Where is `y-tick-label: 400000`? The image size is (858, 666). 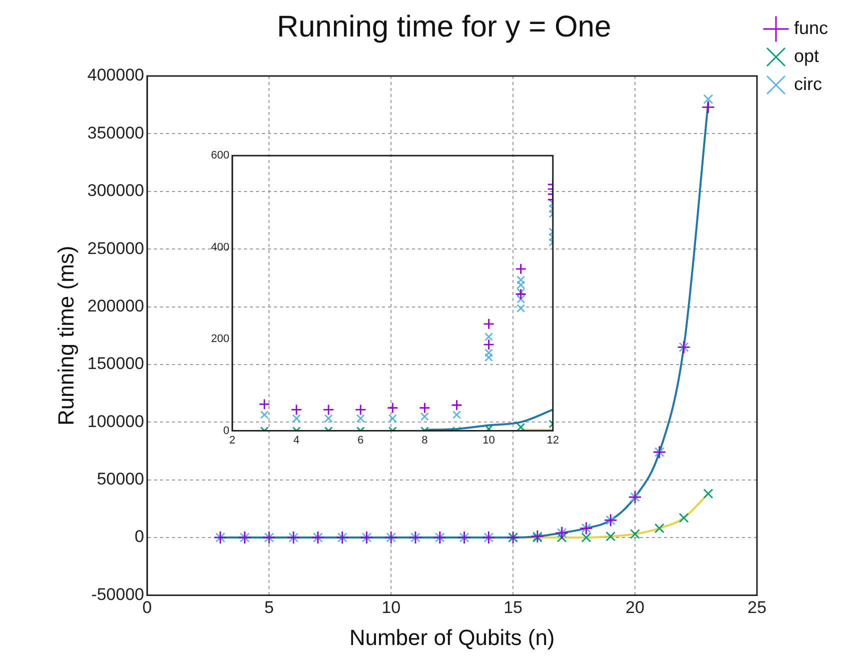
y-tick-label: 400000 is located at coordinates (115, 75).